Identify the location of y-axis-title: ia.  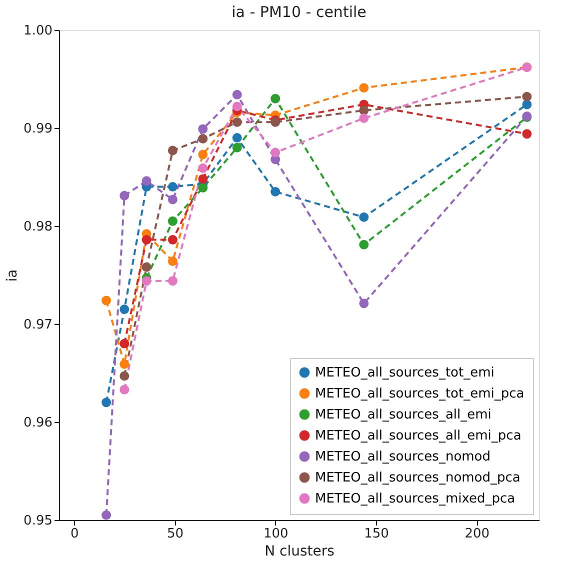
(12, 275).